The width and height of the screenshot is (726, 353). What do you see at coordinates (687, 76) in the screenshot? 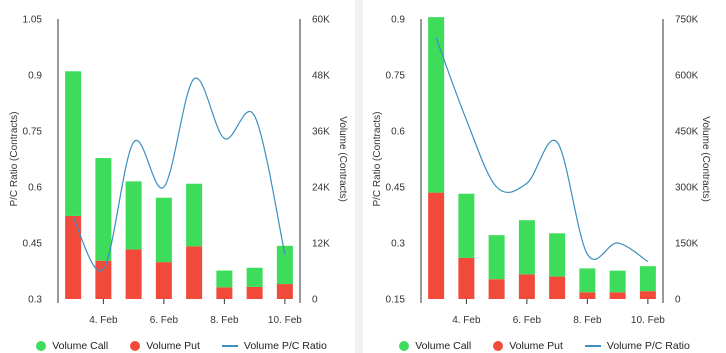
I see `y-tick-label-right: 600K` at bounding box center [687, 76].